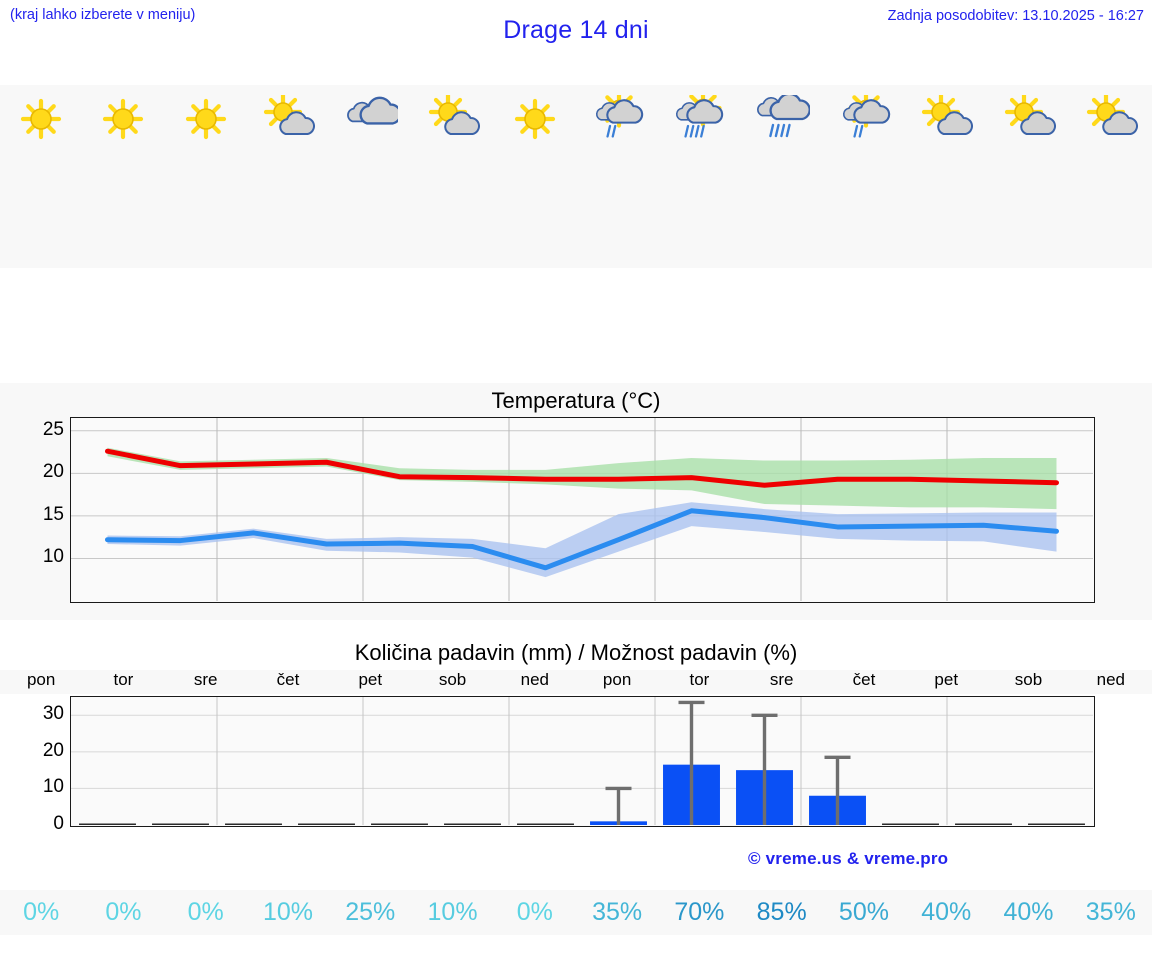 This screenshot has width=1152, height=975. What do you see at coordinates (370, 120) in the screenshot?
I see `cloudy-icon` at bounding box center [370, 120].